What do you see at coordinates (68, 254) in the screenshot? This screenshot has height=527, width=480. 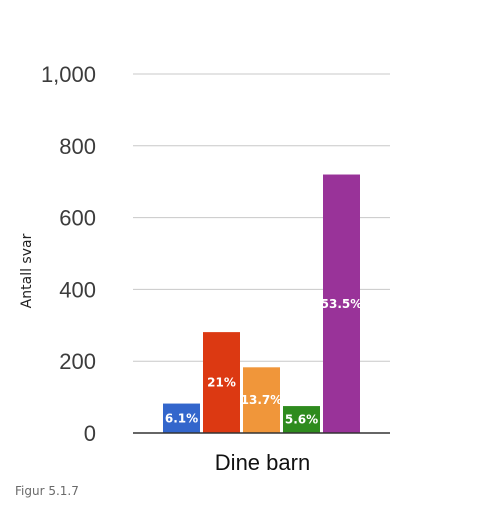 I see `y-tick-labels: 0 200 400 600 800 1,000` at bounding box center [68, 254].